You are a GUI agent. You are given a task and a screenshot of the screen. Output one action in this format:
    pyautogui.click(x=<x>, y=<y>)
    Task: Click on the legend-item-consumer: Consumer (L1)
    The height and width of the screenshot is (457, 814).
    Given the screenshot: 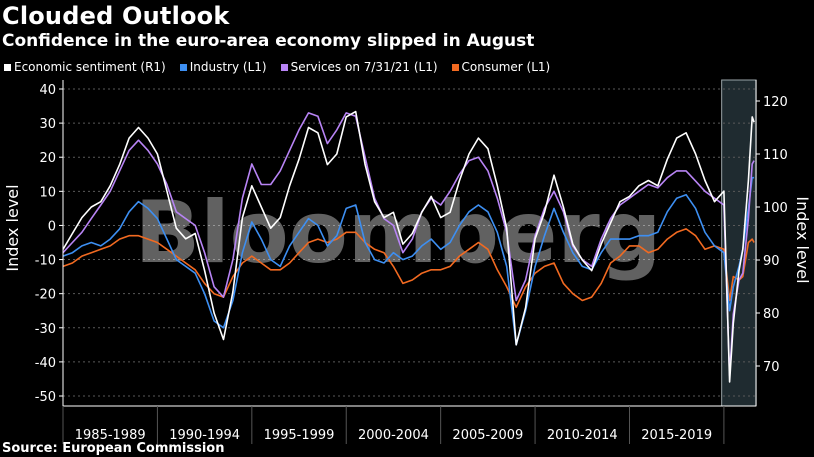 What is the action you would take?
    pyautogui.click(x=501, y=67)
    